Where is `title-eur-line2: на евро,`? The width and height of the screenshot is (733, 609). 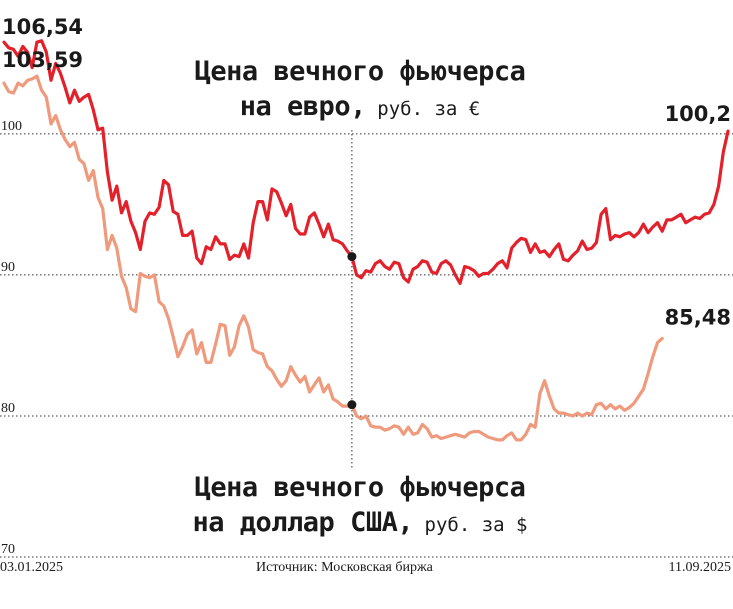
title-eur-line2: на евро, is located at coordinates (303, 106).